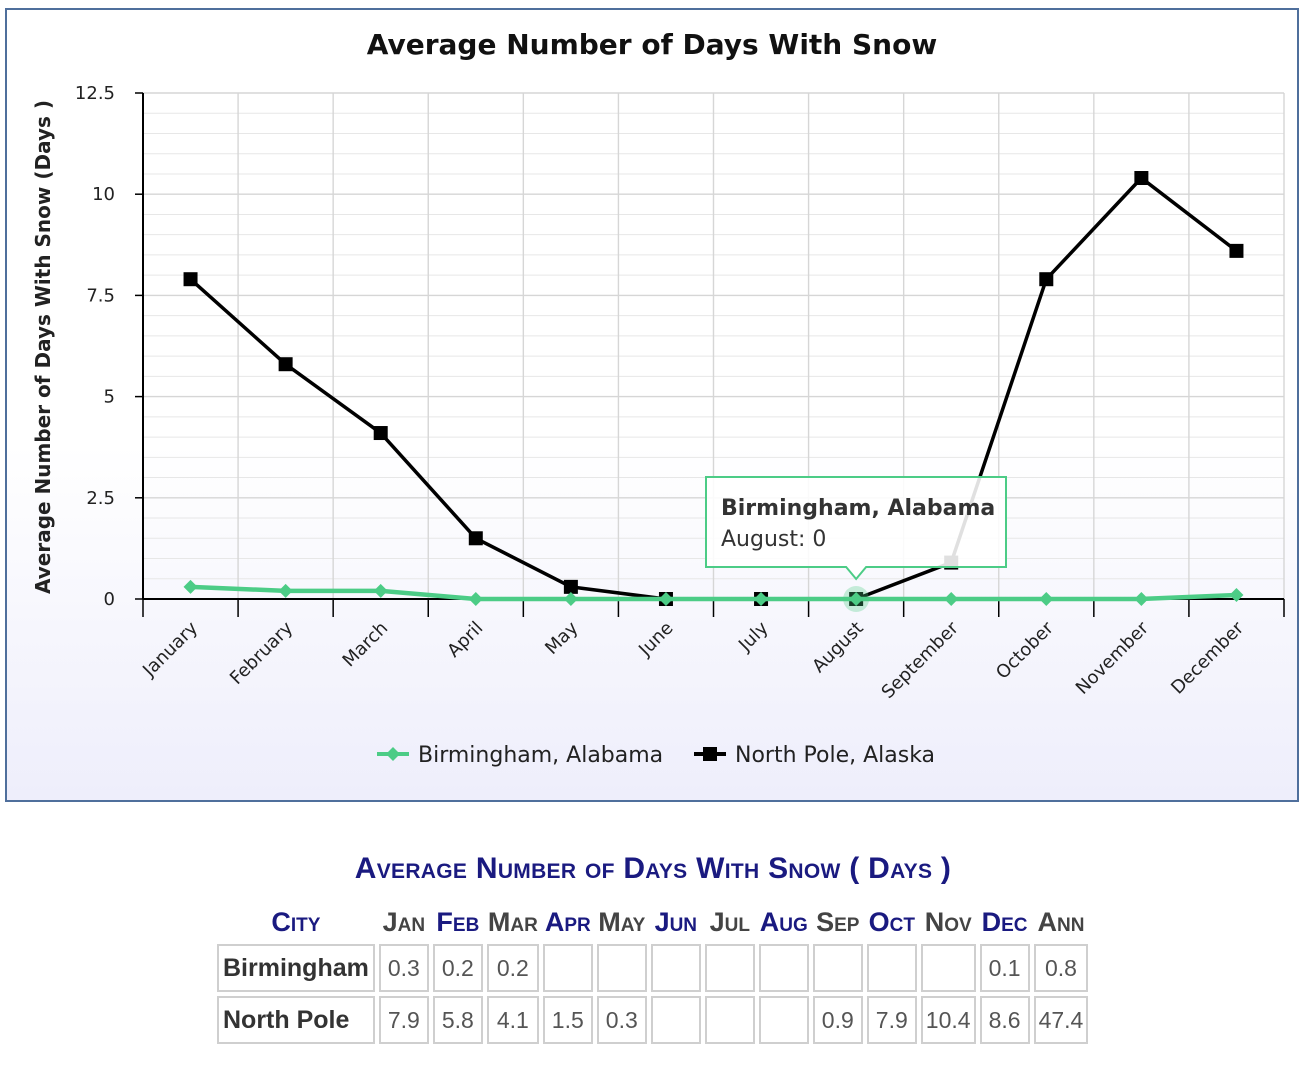 This screenshot has width=1314, height=1070. Describe the element at coordinates (1025, 650) in the screenshot. I see `x-tick-label: October` at that location.